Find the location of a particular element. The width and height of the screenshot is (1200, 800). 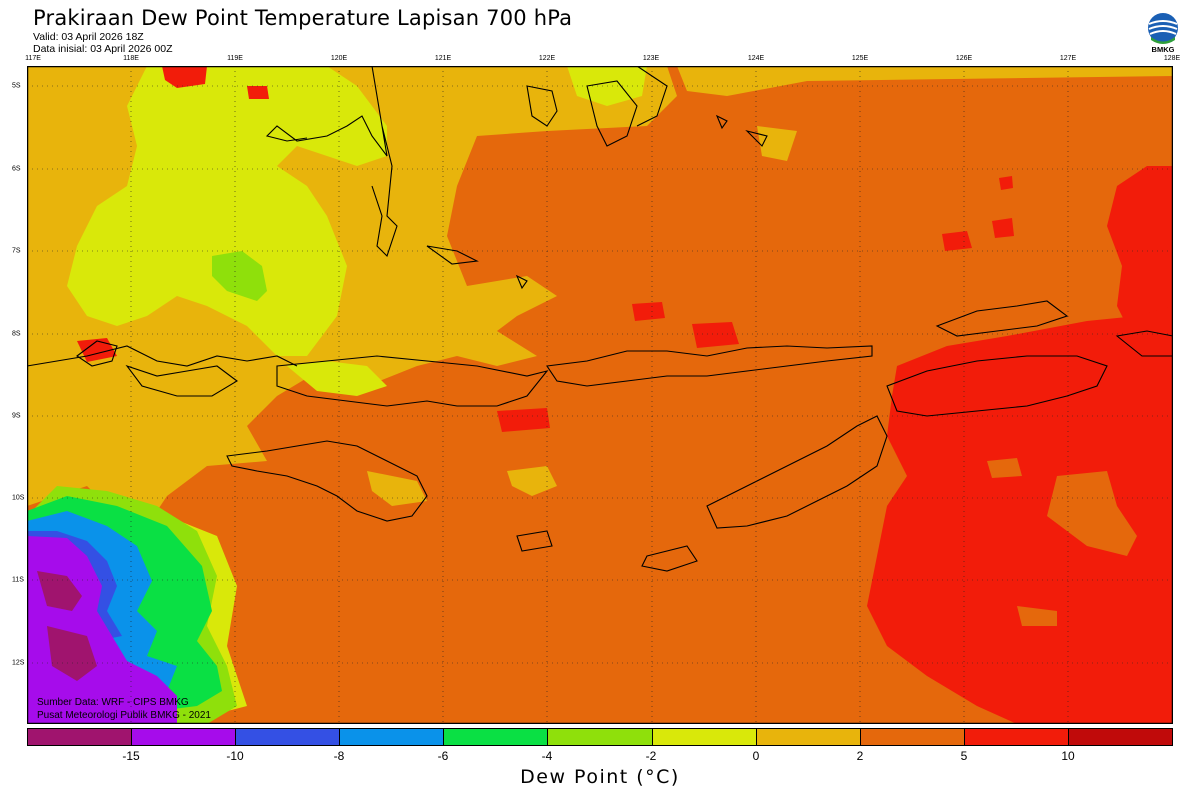

lon-label: 124E is located at coordinates (756, 58).